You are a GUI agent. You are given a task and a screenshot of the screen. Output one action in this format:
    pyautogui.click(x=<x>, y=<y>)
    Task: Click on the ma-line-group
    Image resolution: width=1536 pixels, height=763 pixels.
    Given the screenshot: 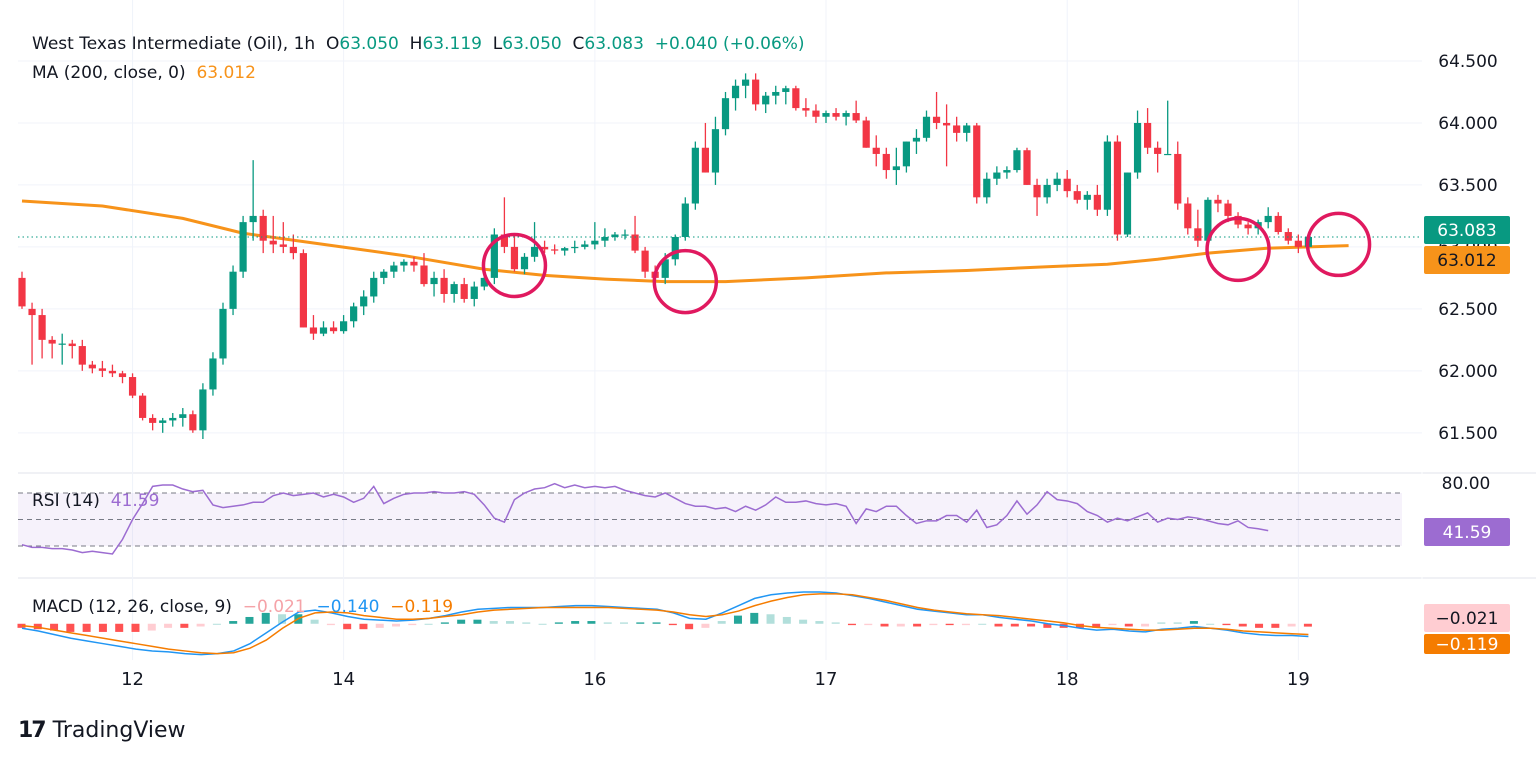 What is the action you would take?
    pyautogui.click(x=685, y=241)
    